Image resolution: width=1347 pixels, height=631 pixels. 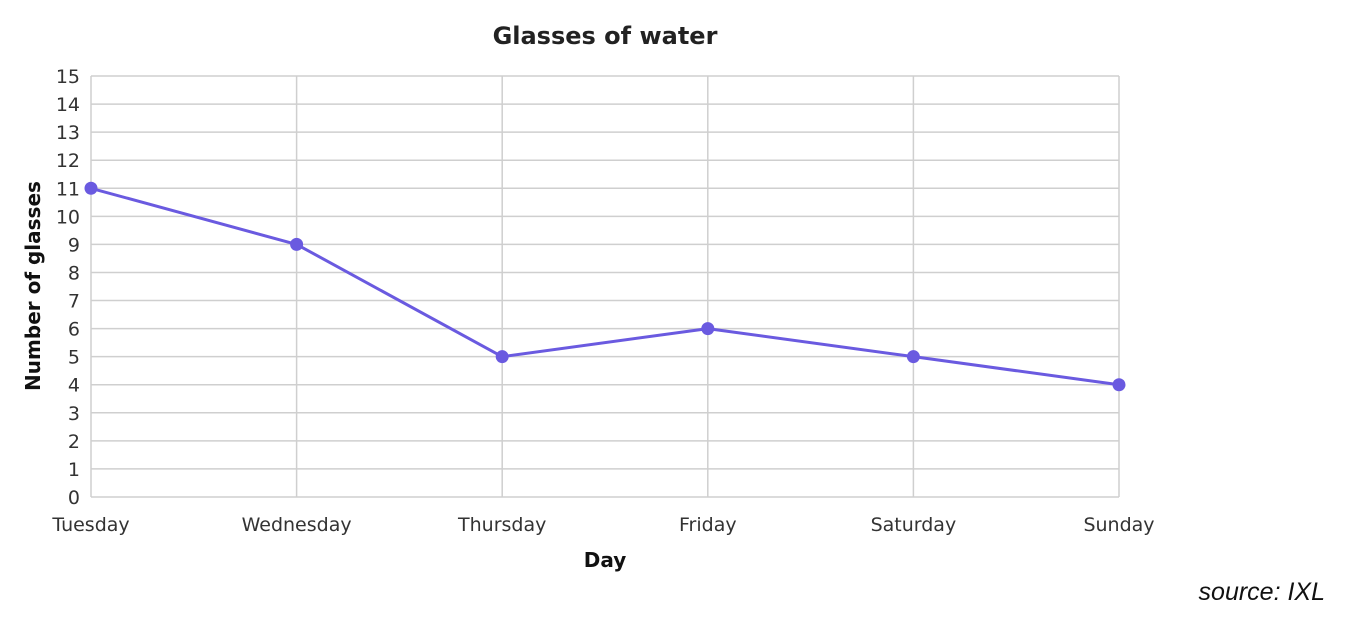 What do you see at coordinates (605, 560) in the screenshot?
I see `x-axis-title: Day` at bounding box center [605, 560].